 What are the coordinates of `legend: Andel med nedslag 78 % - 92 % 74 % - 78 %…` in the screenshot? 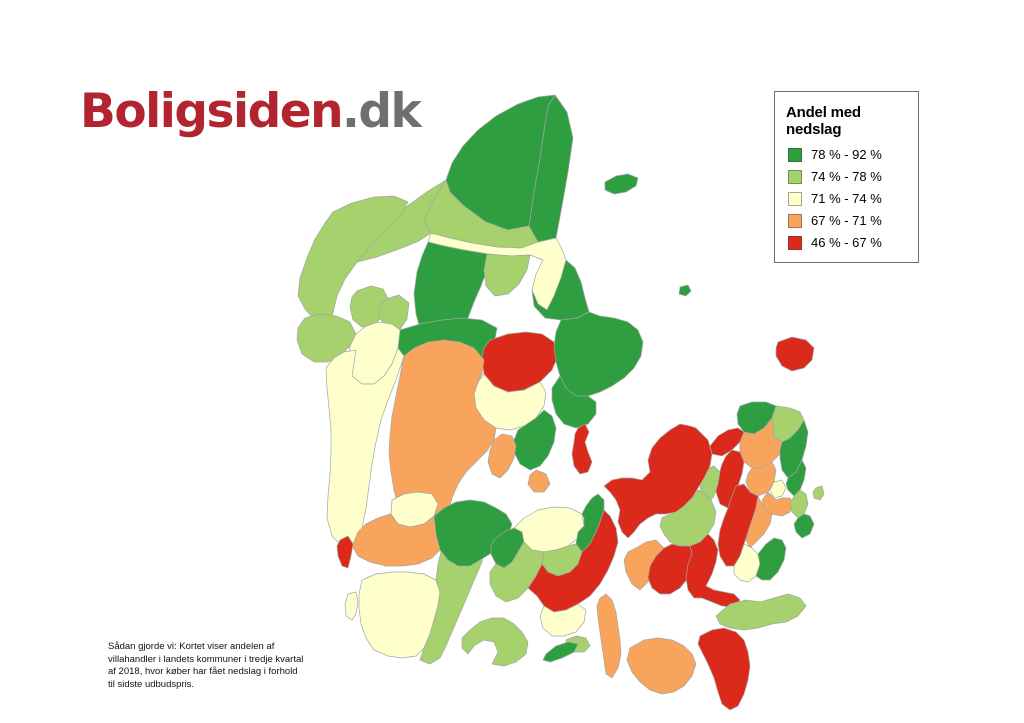 It's located at (846, 177).